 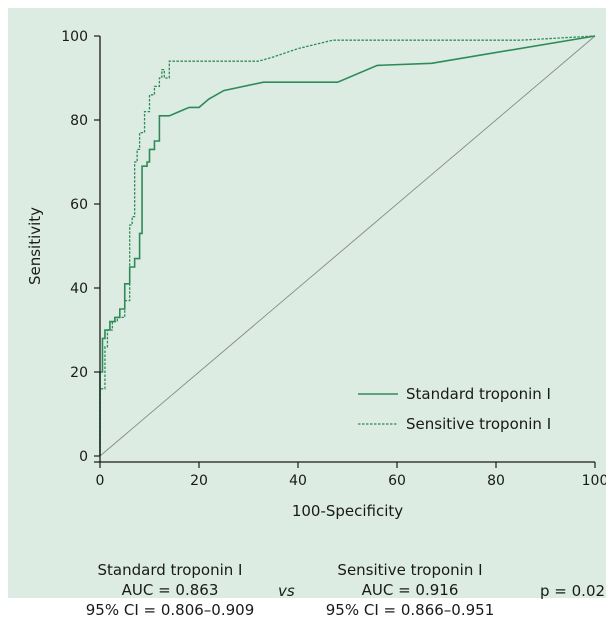 I want to click on legend-label-standard: Standard troponin I, so click(x=478, y=394).